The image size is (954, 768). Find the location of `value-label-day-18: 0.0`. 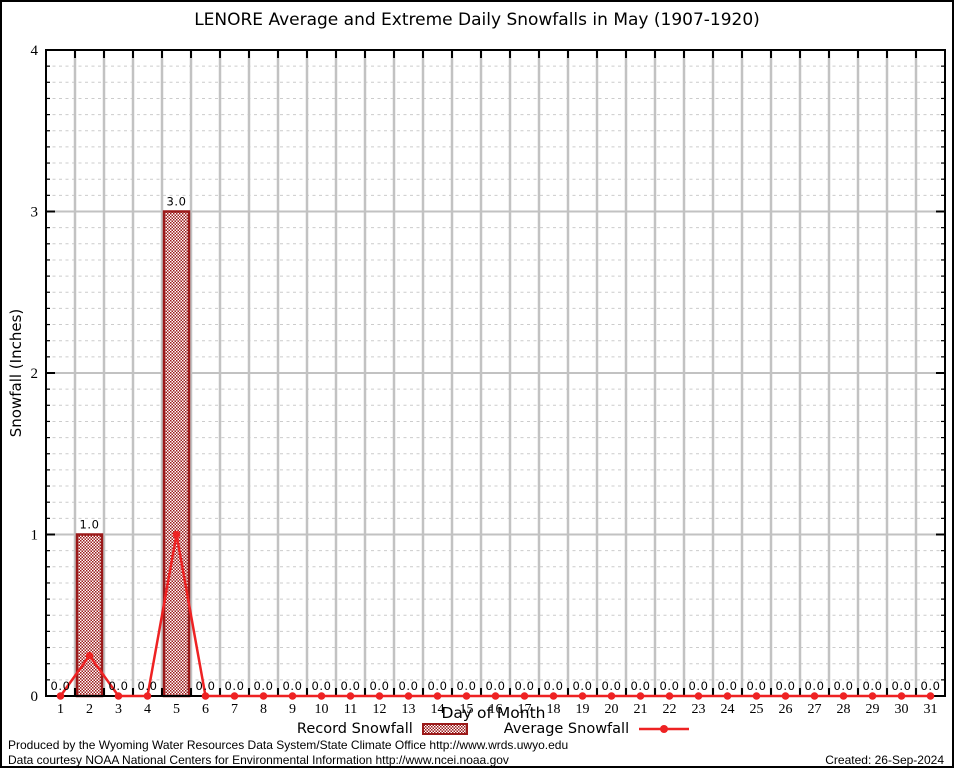

value-label-day-18: 0.0 is located at coordinates (553, 686).